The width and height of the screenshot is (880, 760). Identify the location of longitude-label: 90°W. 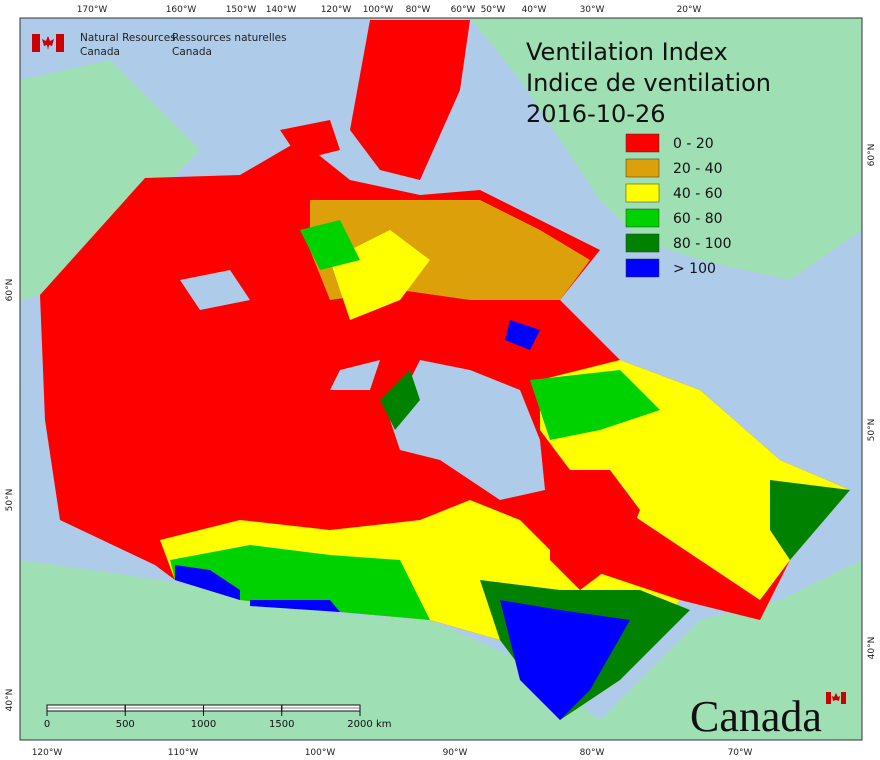
(455, 753).